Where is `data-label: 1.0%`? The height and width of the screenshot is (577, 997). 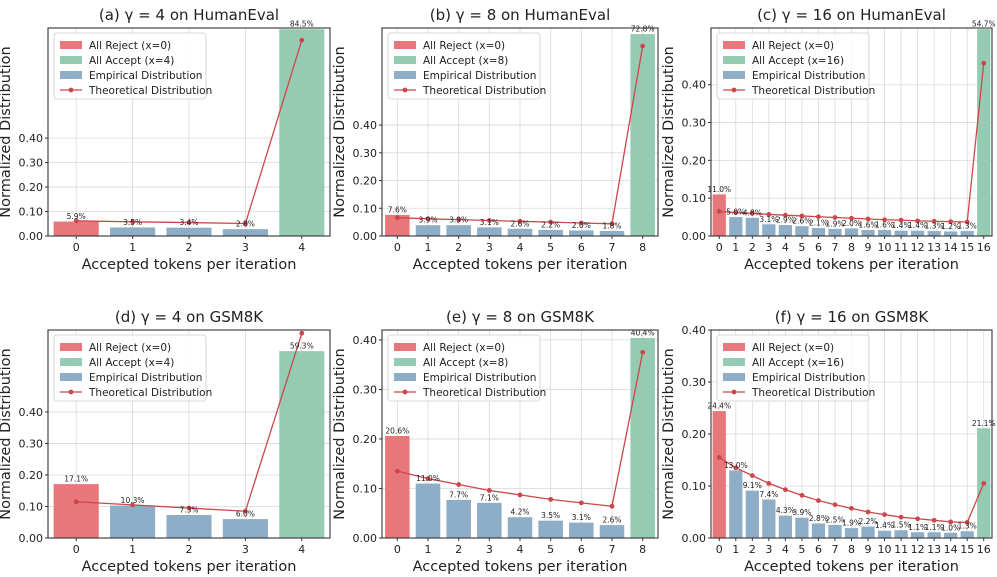
data-label: 1.0% is located at coordinates (950, 527).